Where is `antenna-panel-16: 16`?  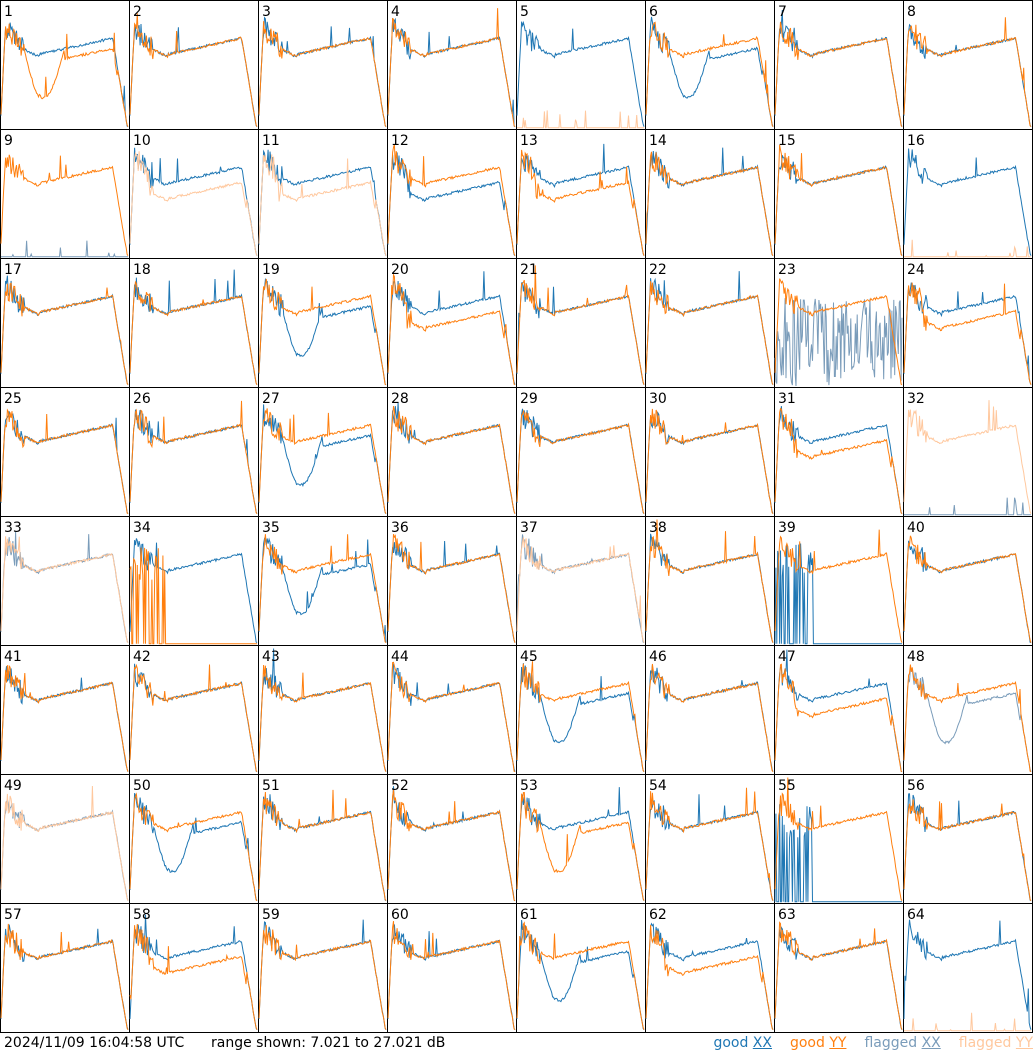 antenna-panel-16: 16 is located at coordinates (968, 194).